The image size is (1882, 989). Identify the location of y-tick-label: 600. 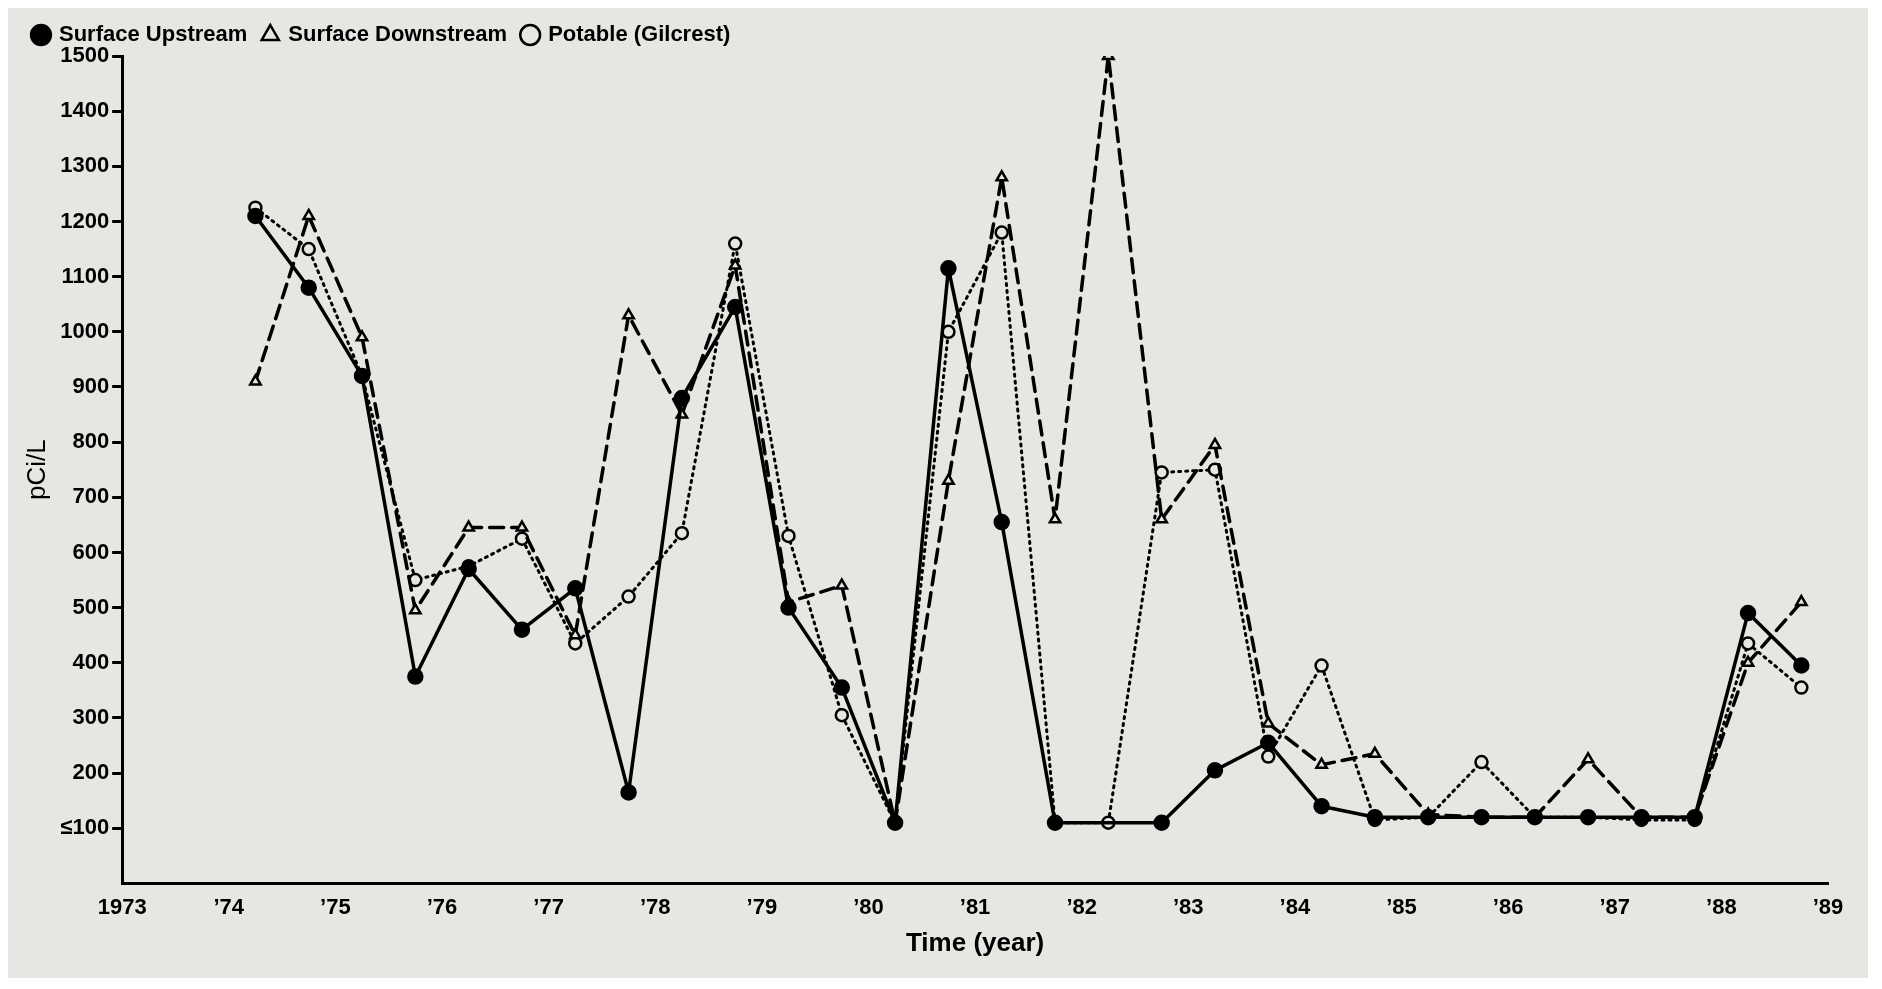
(91, 551).